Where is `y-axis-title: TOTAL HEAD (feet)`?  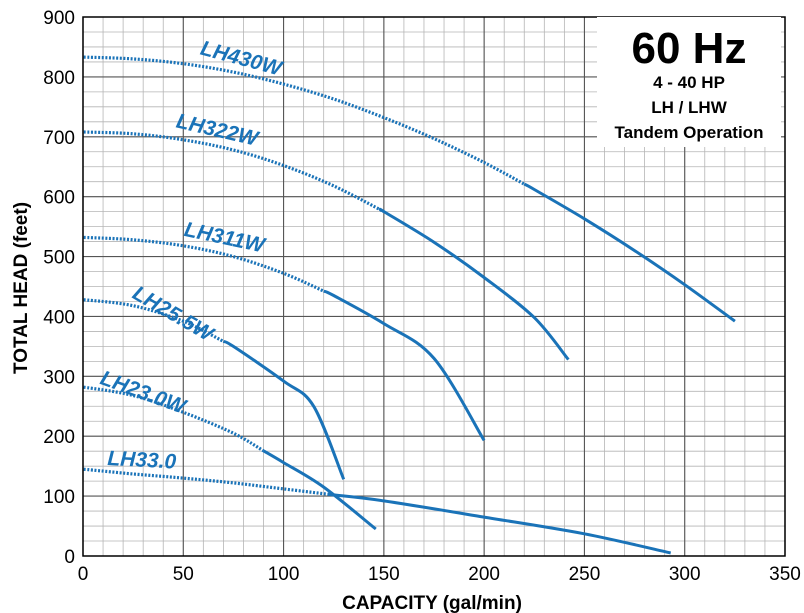 y-axis-title: TOTAL HEAD (feet) is located at coordinates (21, 288).